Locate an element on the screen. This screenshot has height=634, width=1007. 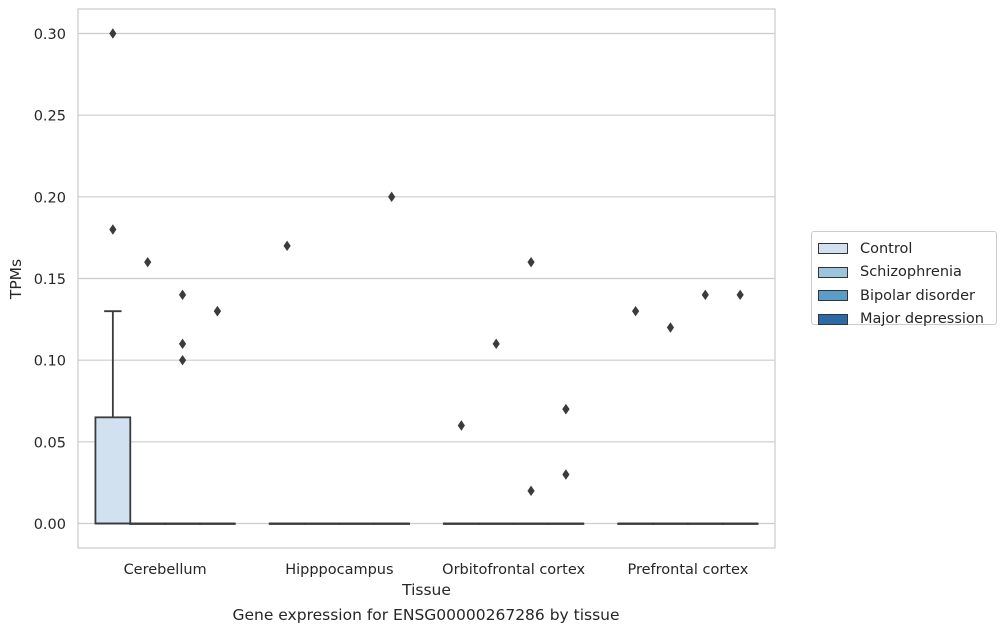
y-tick-labels: 0.00 0.05 0.10 0.15 0.20 0.25 0.30 is located at coordinates (50, 280).